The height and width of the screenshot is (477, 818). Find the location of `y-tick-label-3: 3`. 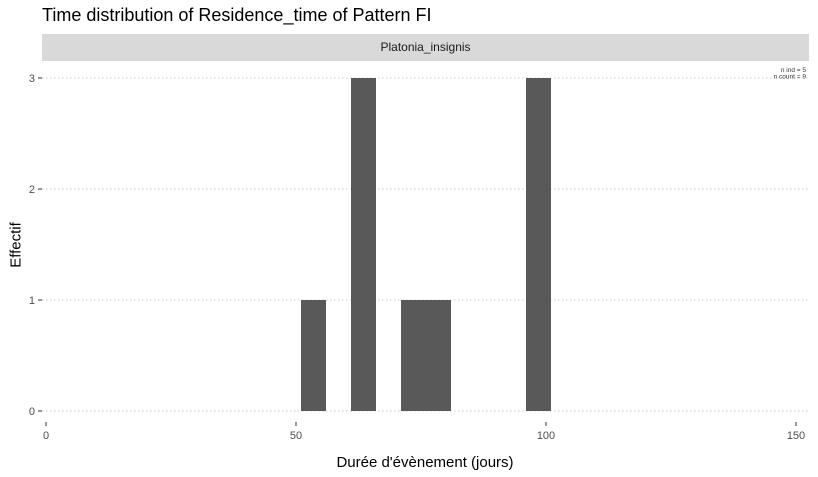

y-tick-label-3: 3 is located at coordinates (32, 79).